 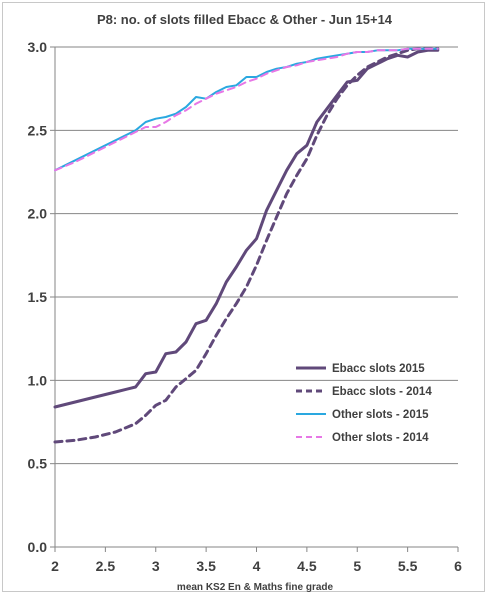 I want to click on y-tick-label: 2.0, so click(x=38, y=214).